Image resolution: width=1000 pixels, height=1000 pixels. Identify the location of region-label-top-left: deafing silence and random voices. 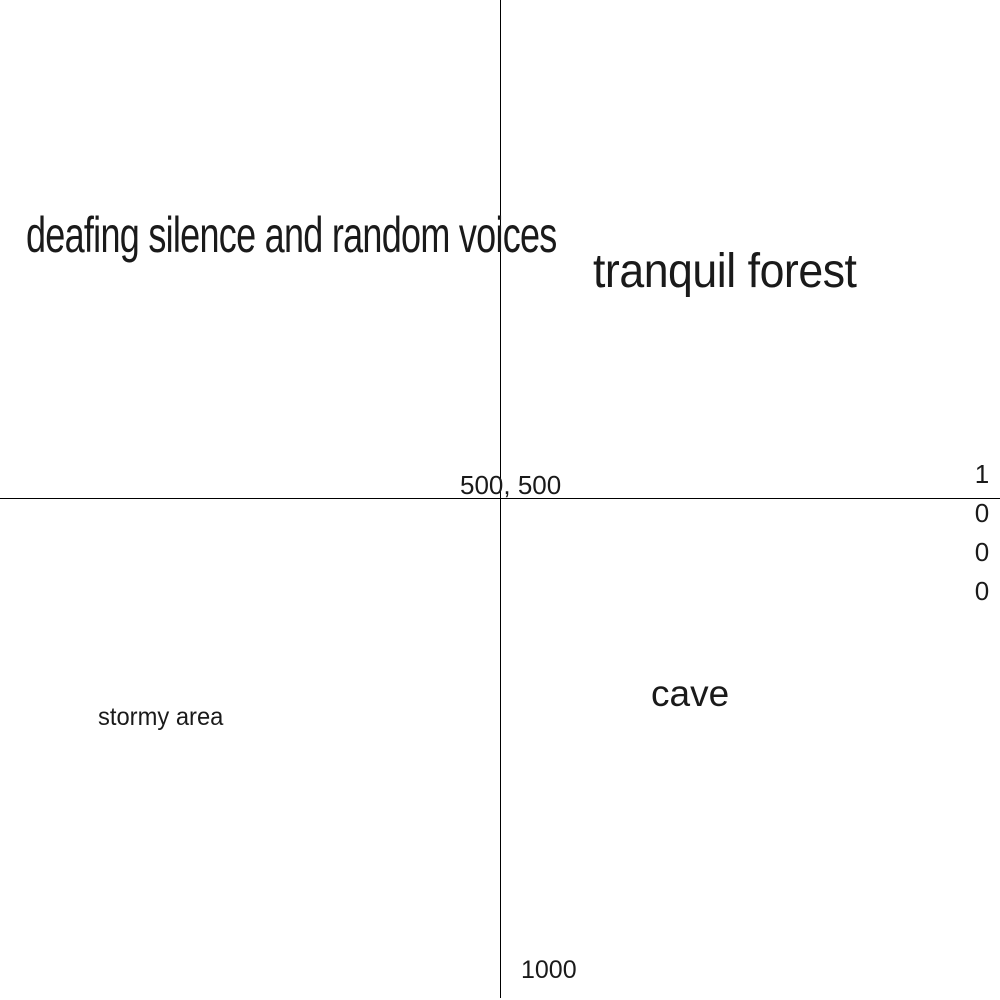
(291, 235).